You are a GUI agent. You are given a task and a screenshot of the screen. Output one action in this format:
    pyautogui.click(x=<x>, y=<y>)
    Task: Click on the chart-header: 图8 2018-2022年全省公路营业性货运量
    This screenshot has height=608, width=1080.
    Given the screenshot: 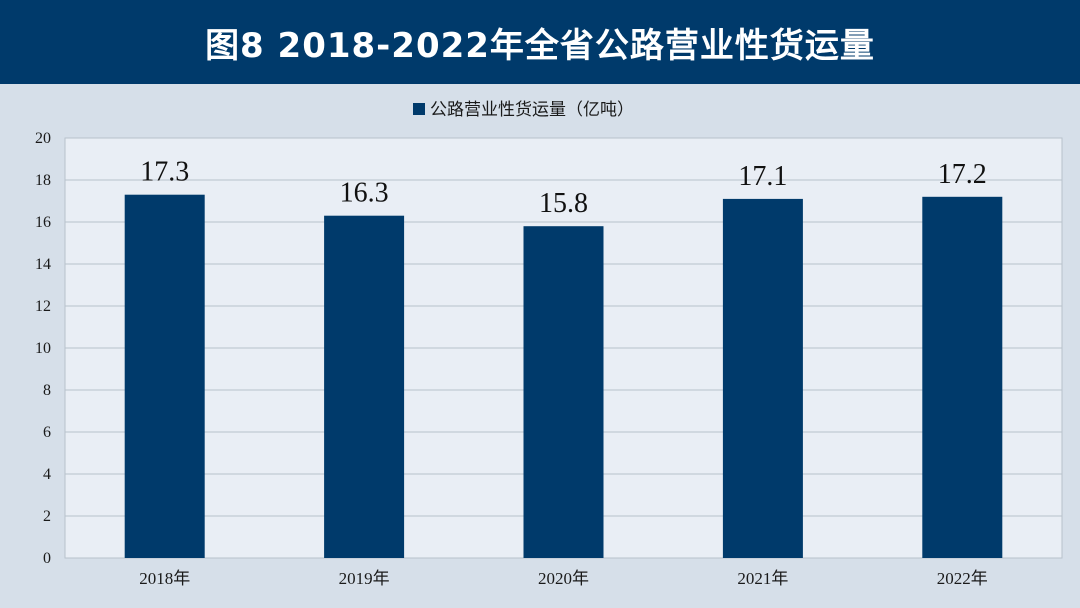 What is the action you would take?
    pyautogui.click(x=540, y=42)
    